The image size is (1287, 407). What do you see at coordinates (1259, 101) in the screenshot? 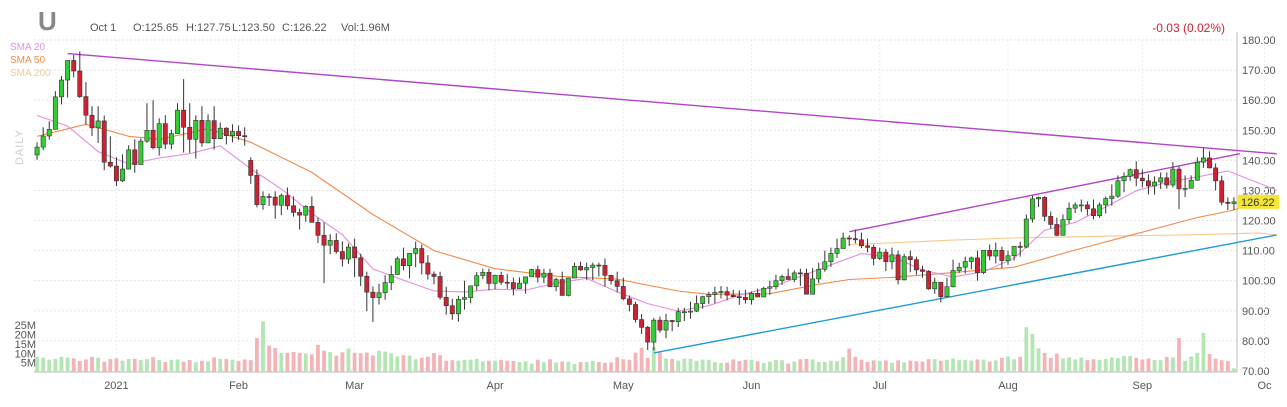
I see `y-tick-label: 160.00` at bounding box center [1259, 101].